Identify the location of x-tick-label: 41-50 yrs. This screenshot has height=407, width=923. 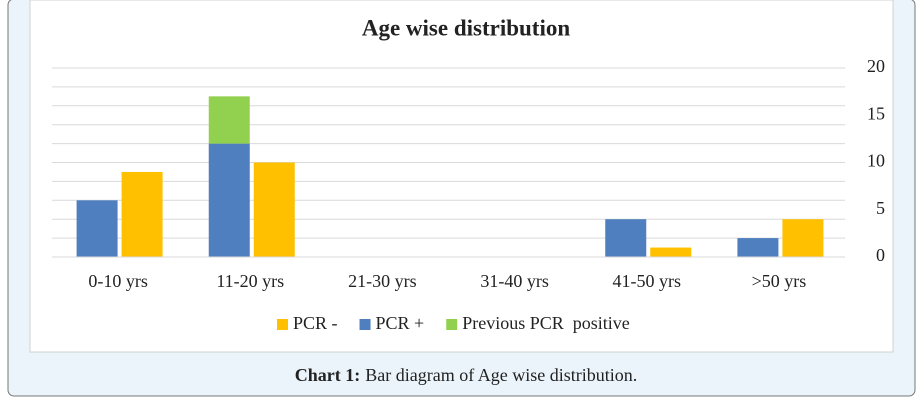
(647, 281).